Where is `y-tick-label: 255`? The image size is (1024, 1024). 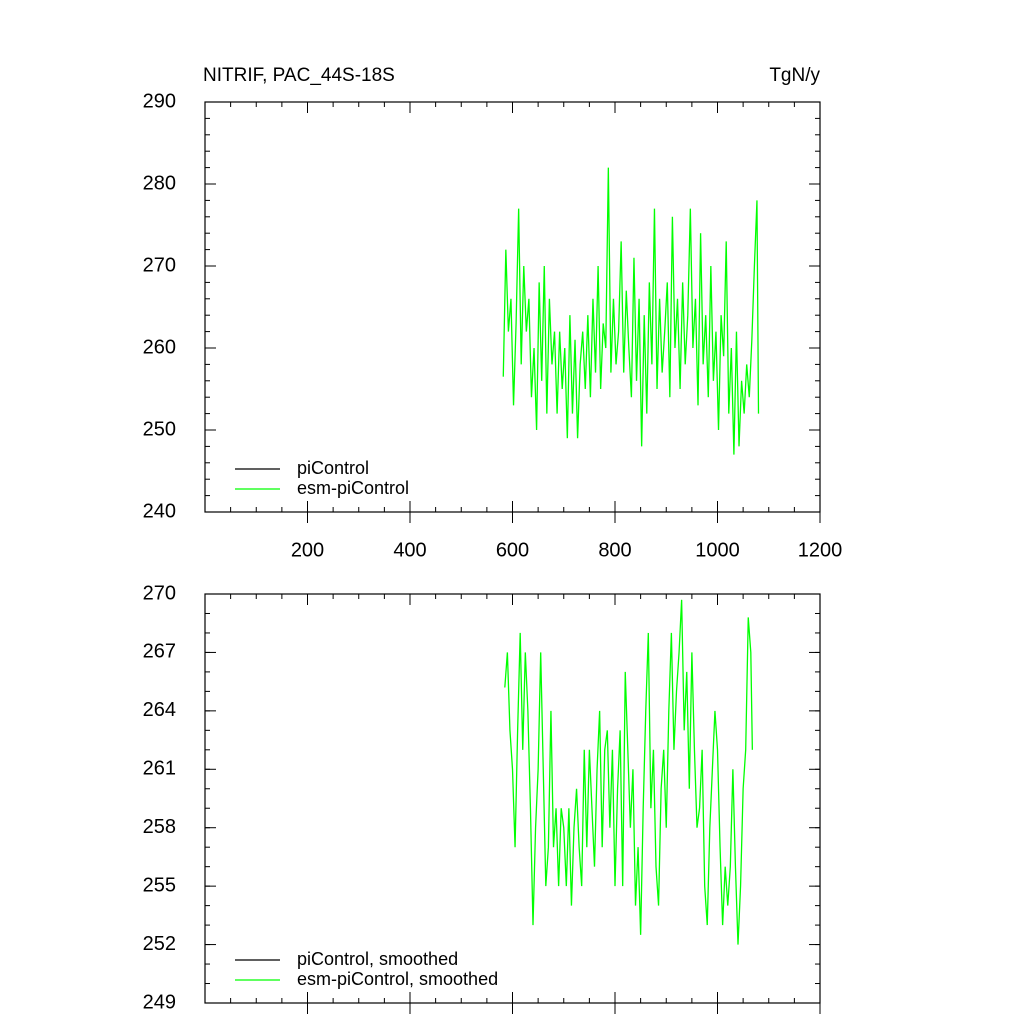
y-tick-label: 255 is located at coordinates (159, 885).